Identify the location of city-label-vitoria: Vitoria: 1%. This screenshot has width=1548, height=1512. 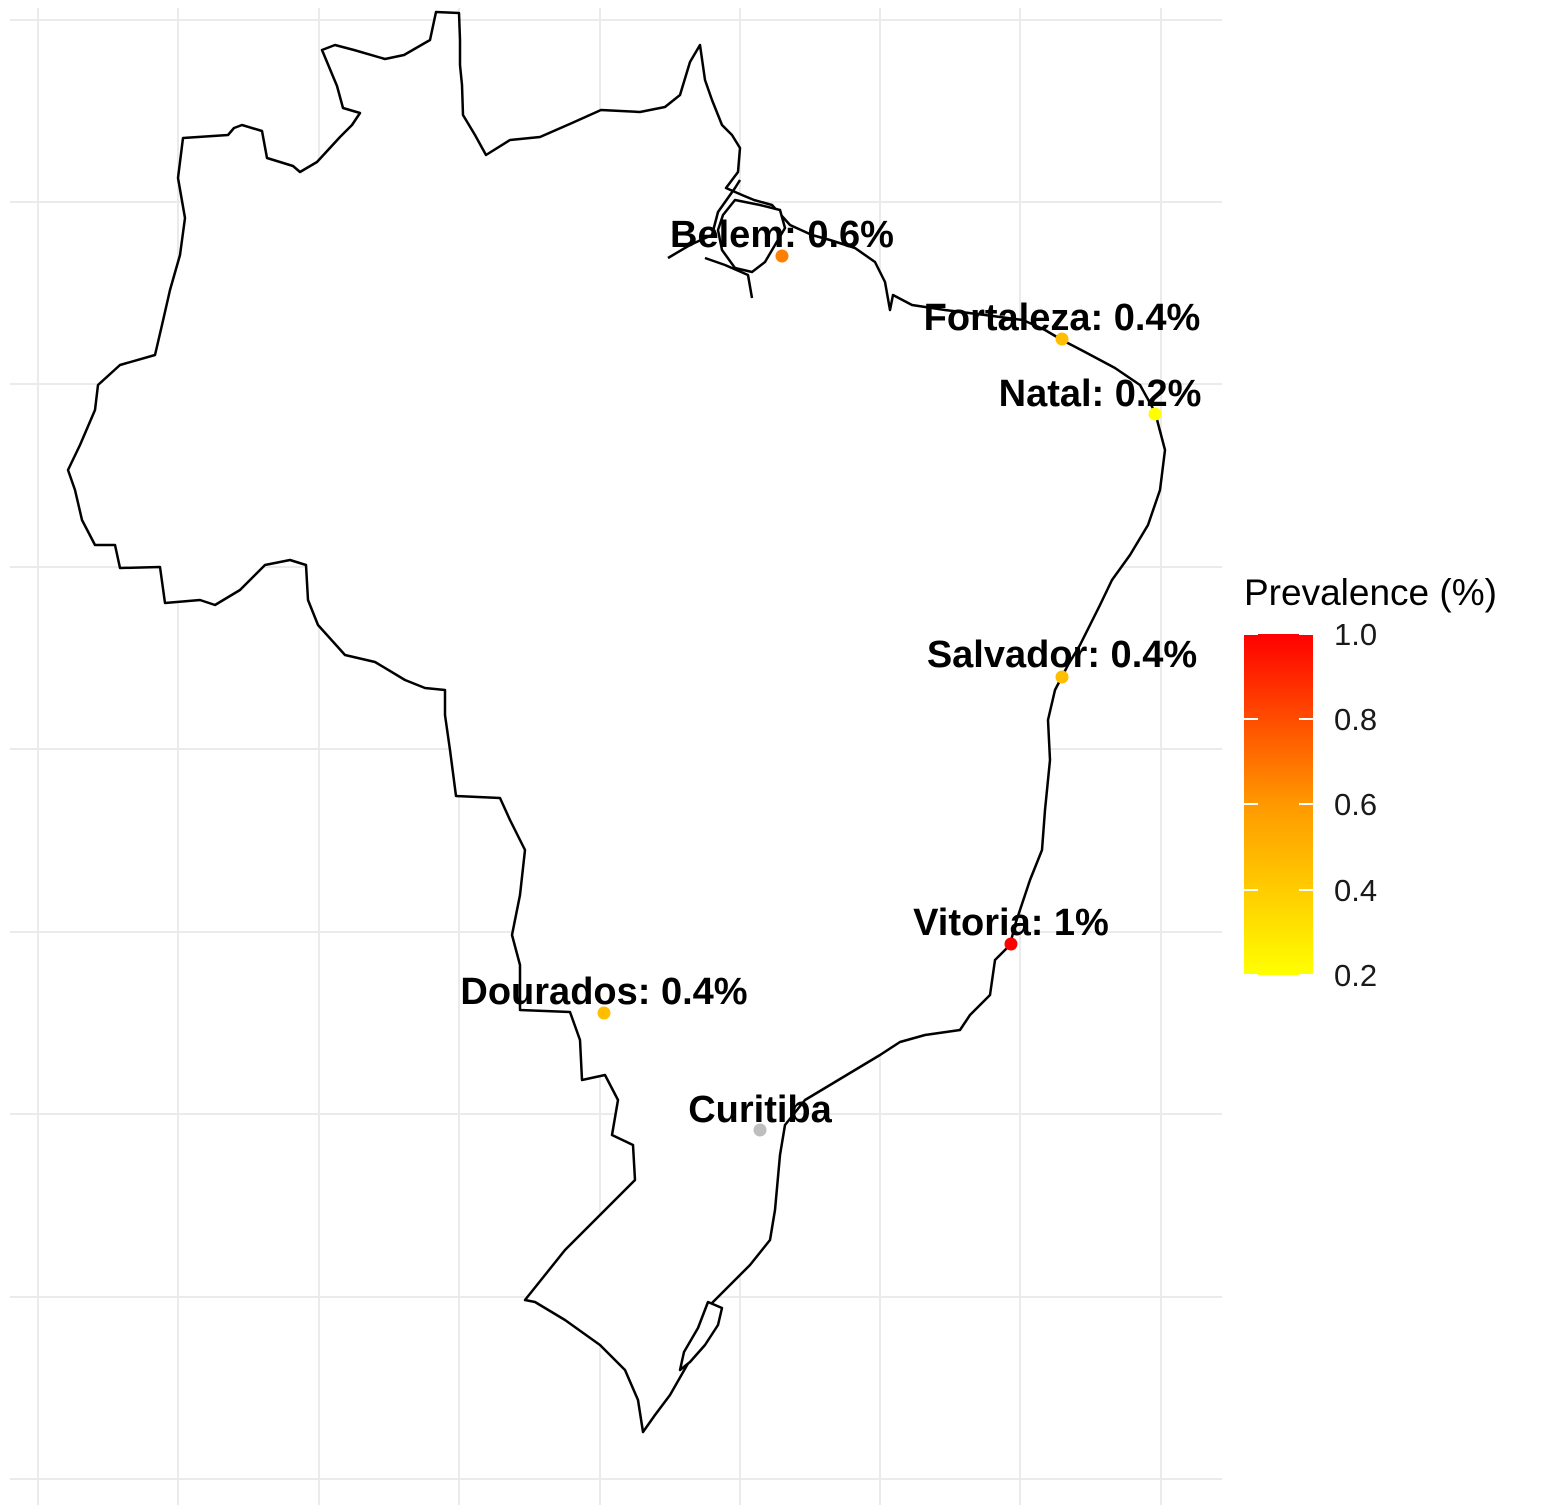
(1011, 923).